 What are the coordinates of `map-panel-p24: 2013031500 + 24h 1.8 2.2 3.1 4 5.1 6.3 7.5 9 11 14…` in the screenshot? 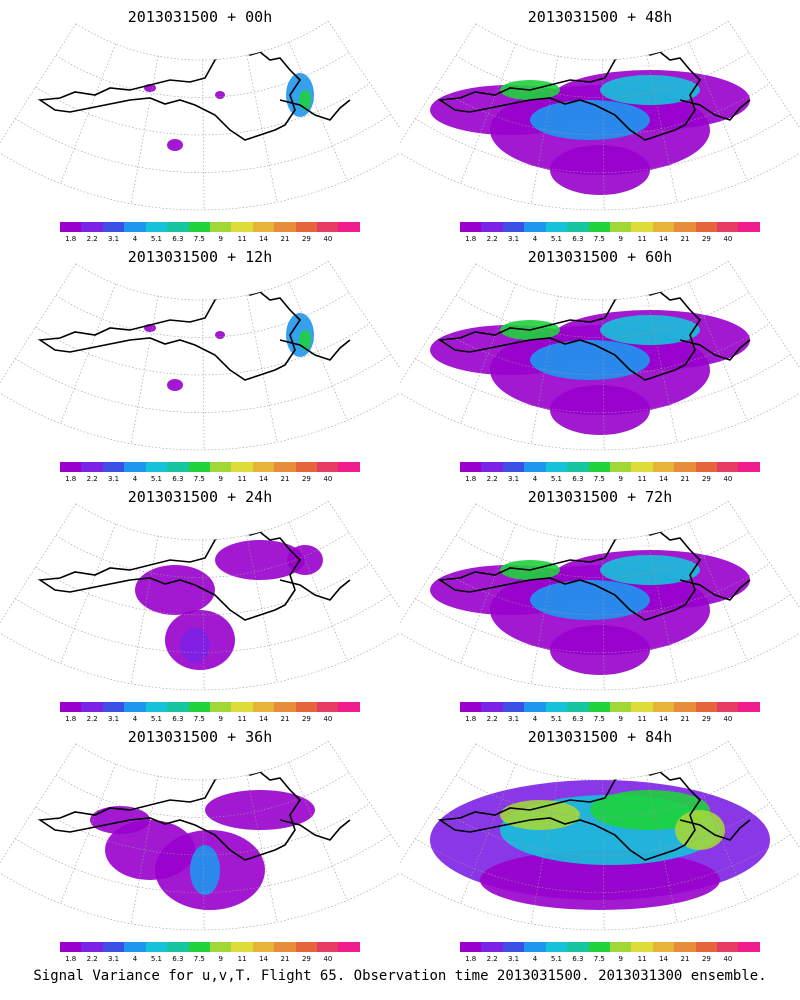 It's located at (200, 605).